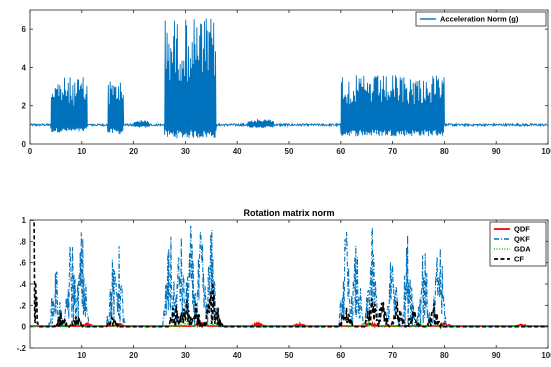 The width and height of the screenshot is (551, 367). I want to click on y-tick-label: 4, so click(24, 67).